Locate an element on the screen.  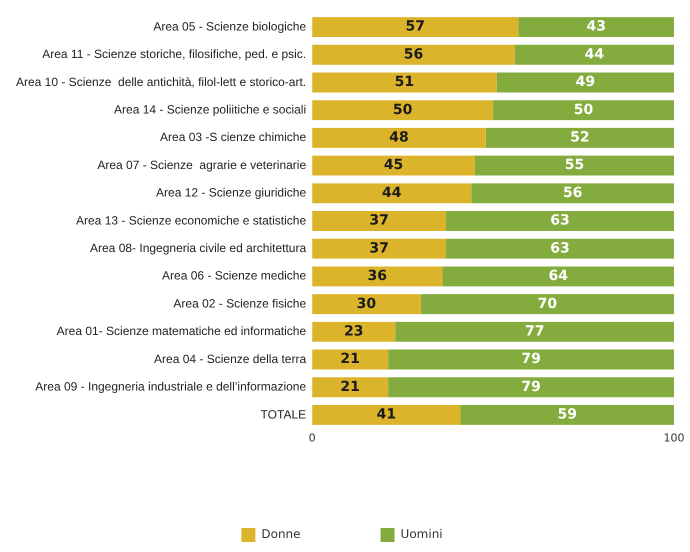
y-tick-label: Area 07 - Scienze agrarie e veterinarie is located at coordinates (201, 165).